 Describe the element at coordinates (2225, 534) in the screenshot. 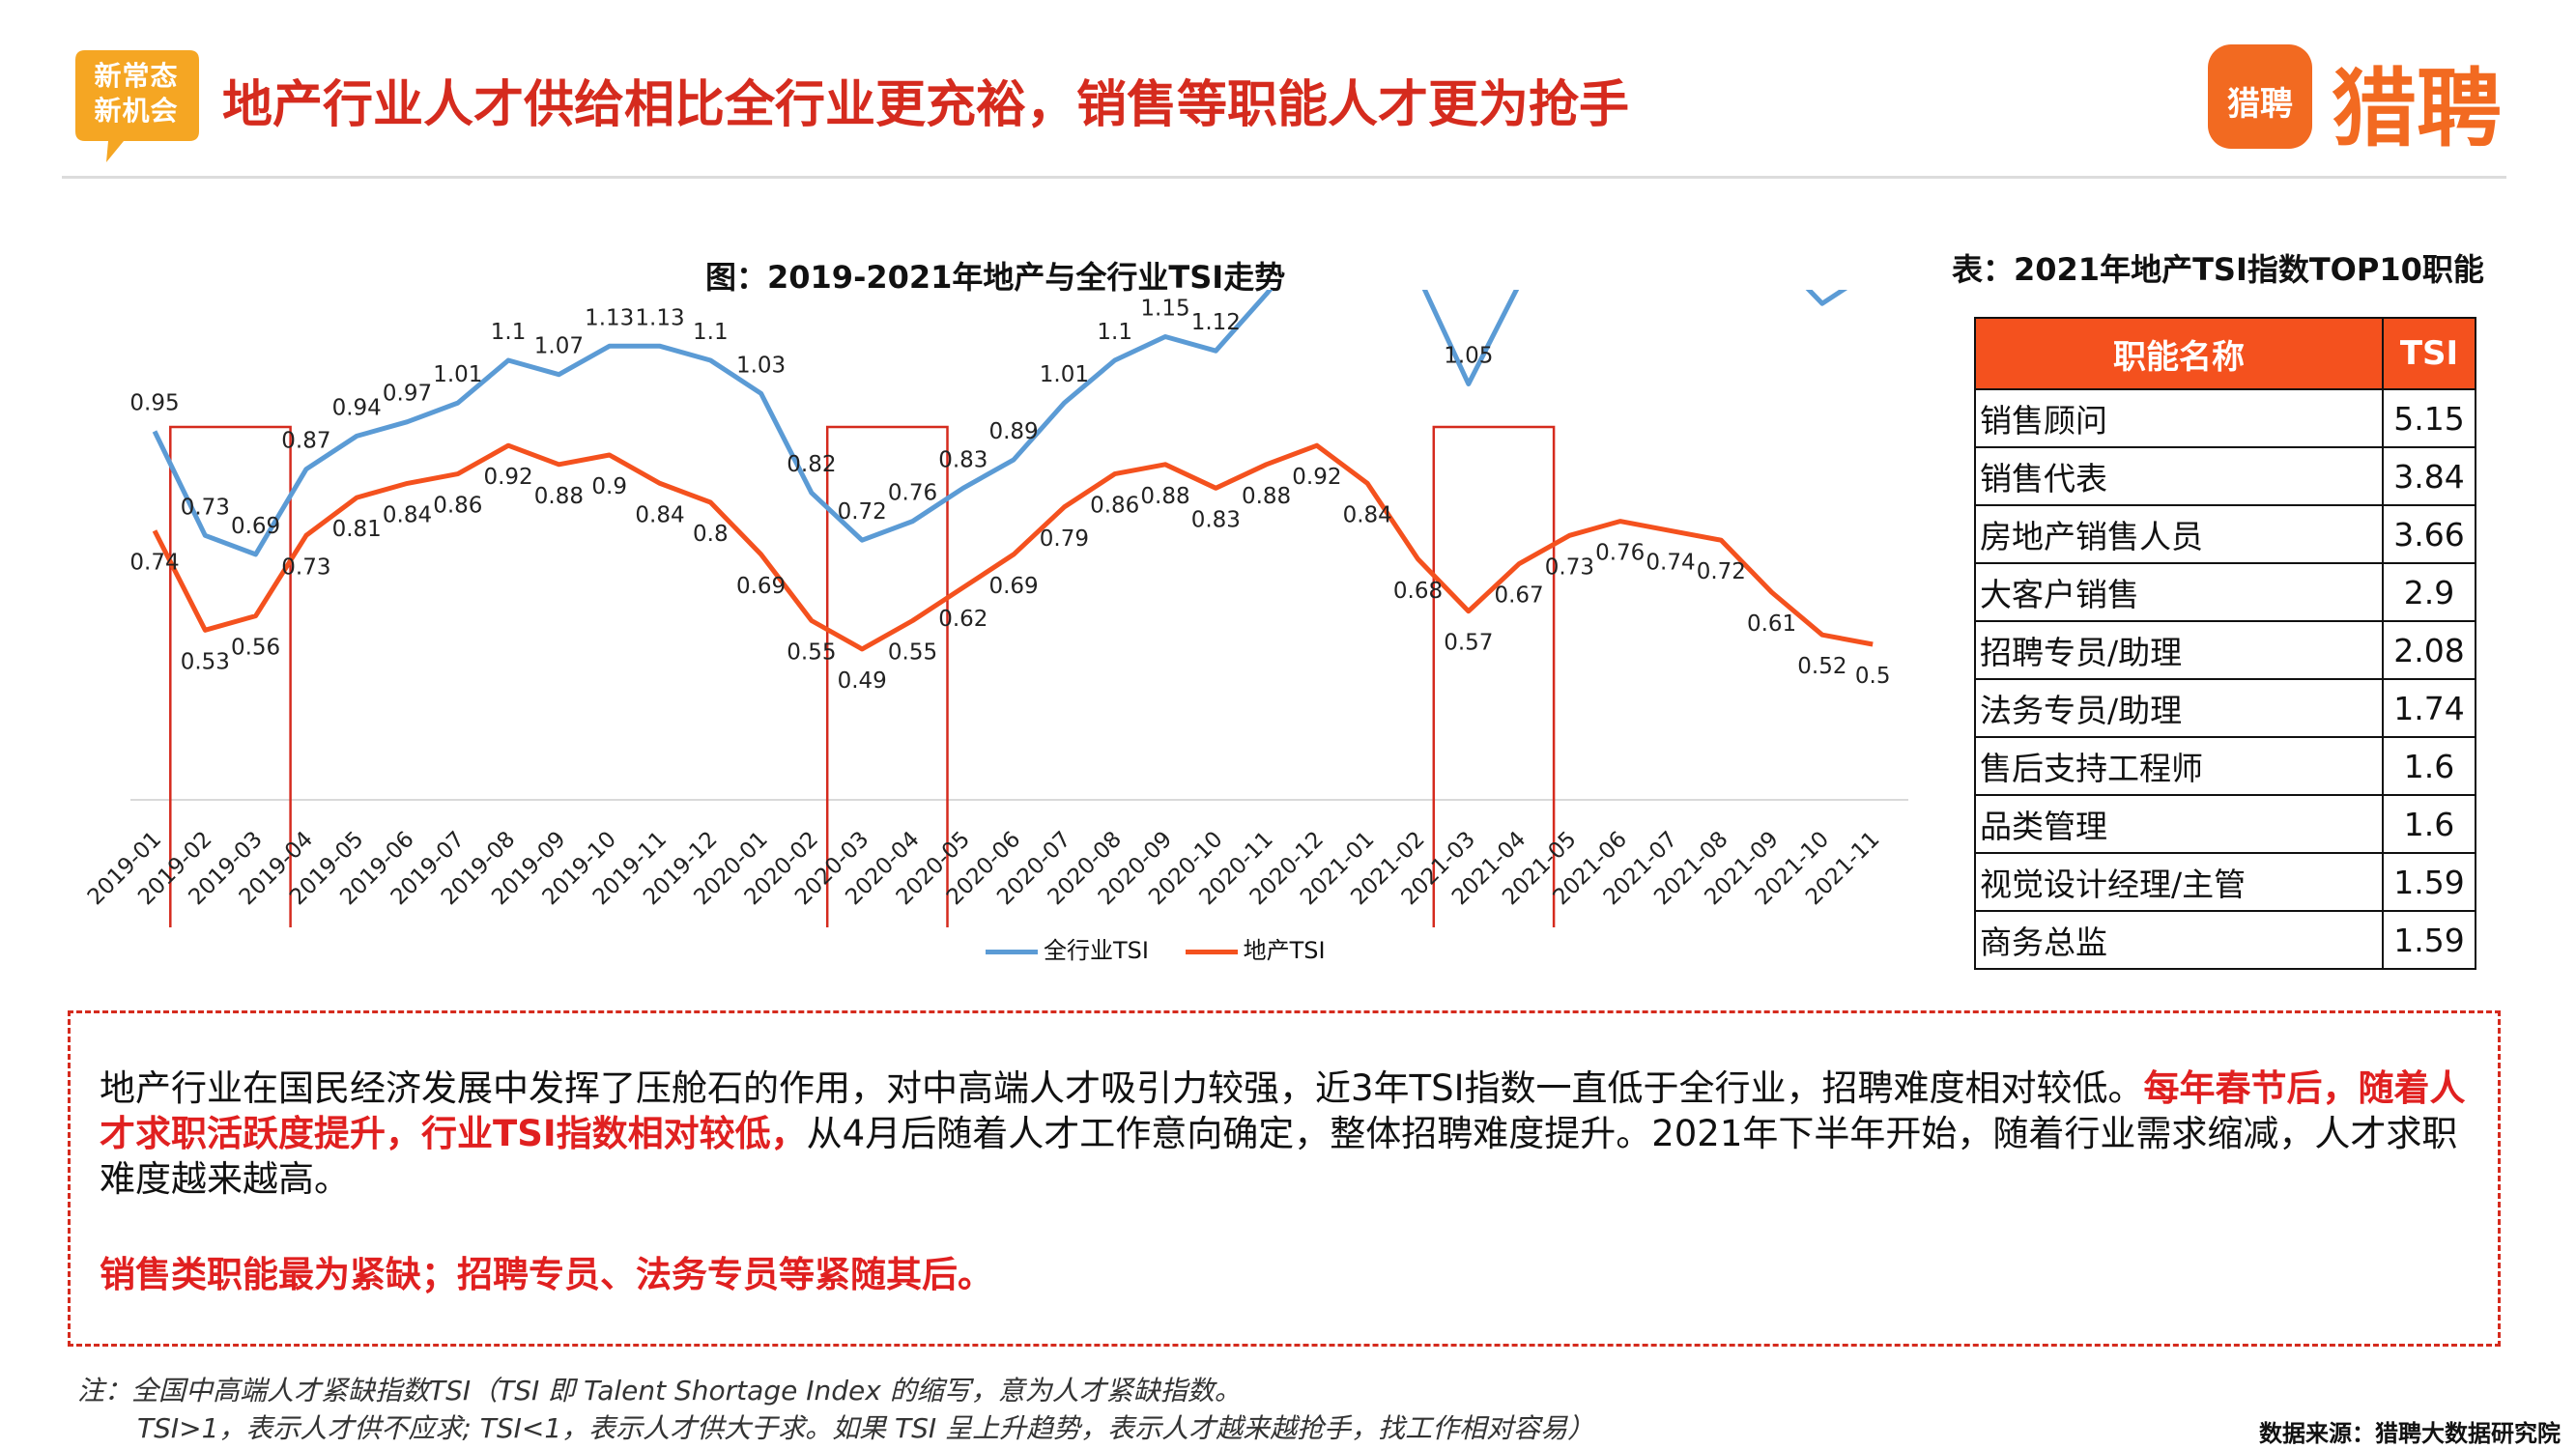

I see `table-row: 房地产销售人员 3.66` at that location.